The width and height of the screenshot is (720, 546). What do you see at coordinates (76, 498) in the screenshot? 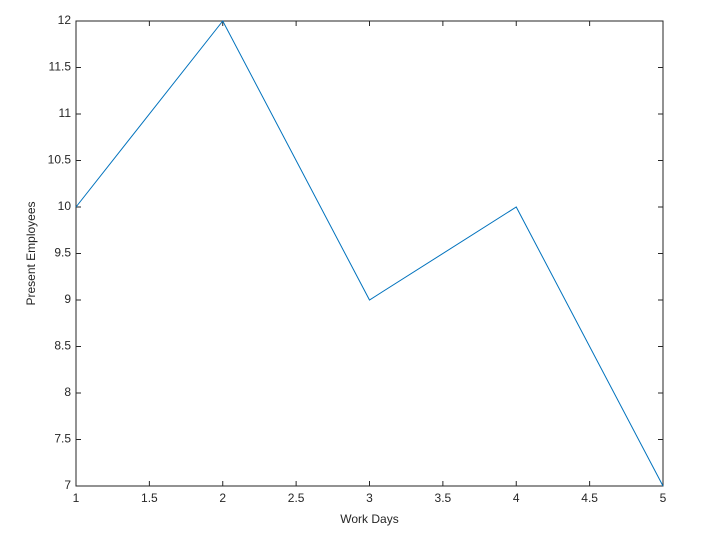
I see `x-tick-label: 1` at bounding box center [76, 498].